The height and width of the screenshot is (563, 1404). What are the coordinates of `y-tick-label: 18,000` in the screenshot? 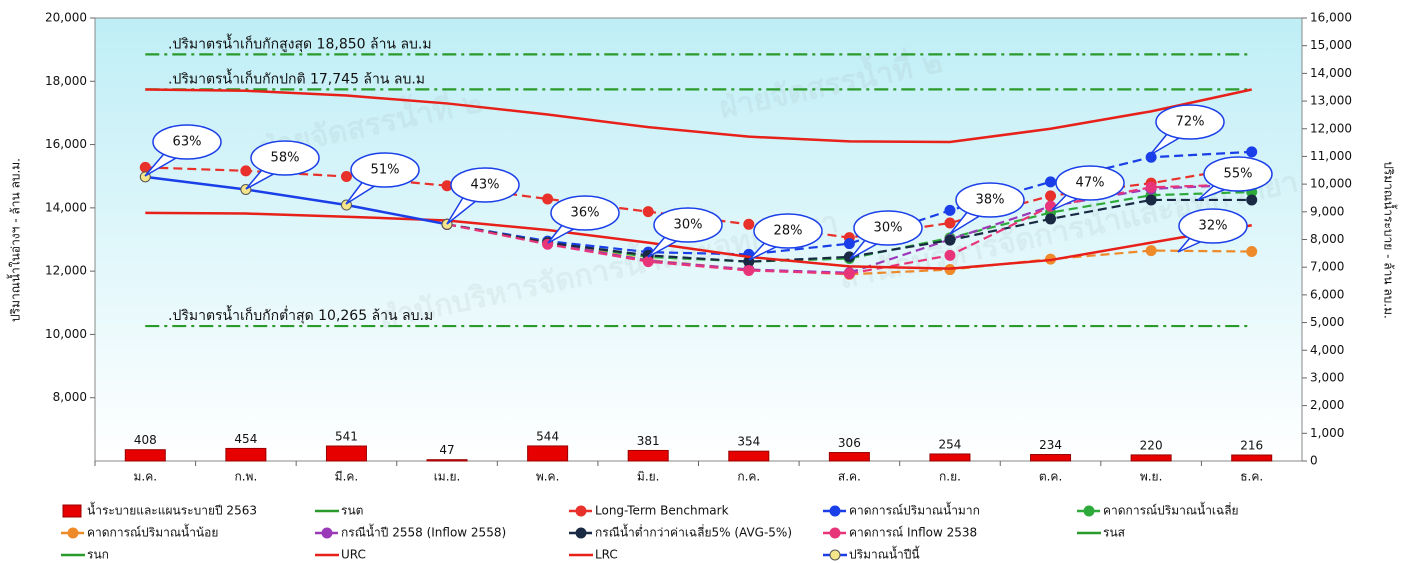 It's located at (66, 81).